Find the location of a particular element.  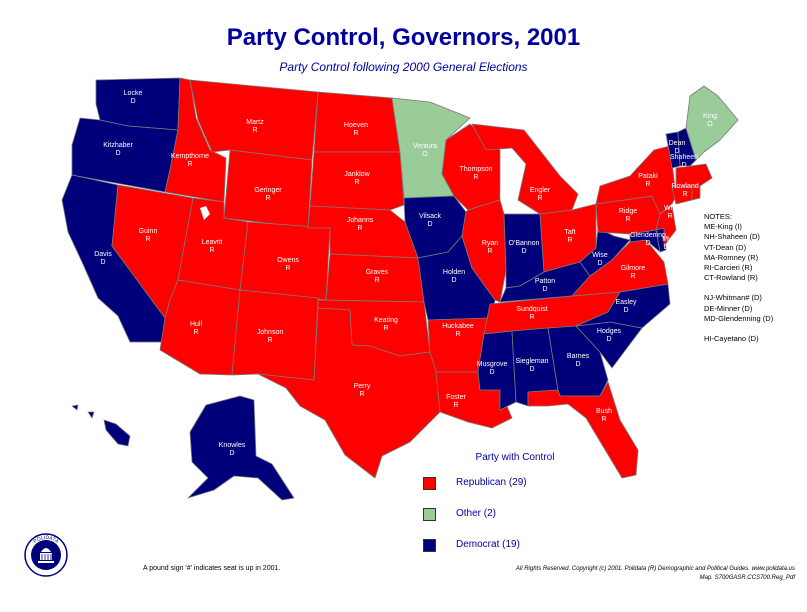

governor-name-oh: Taft is located at coordinates (569, 232).